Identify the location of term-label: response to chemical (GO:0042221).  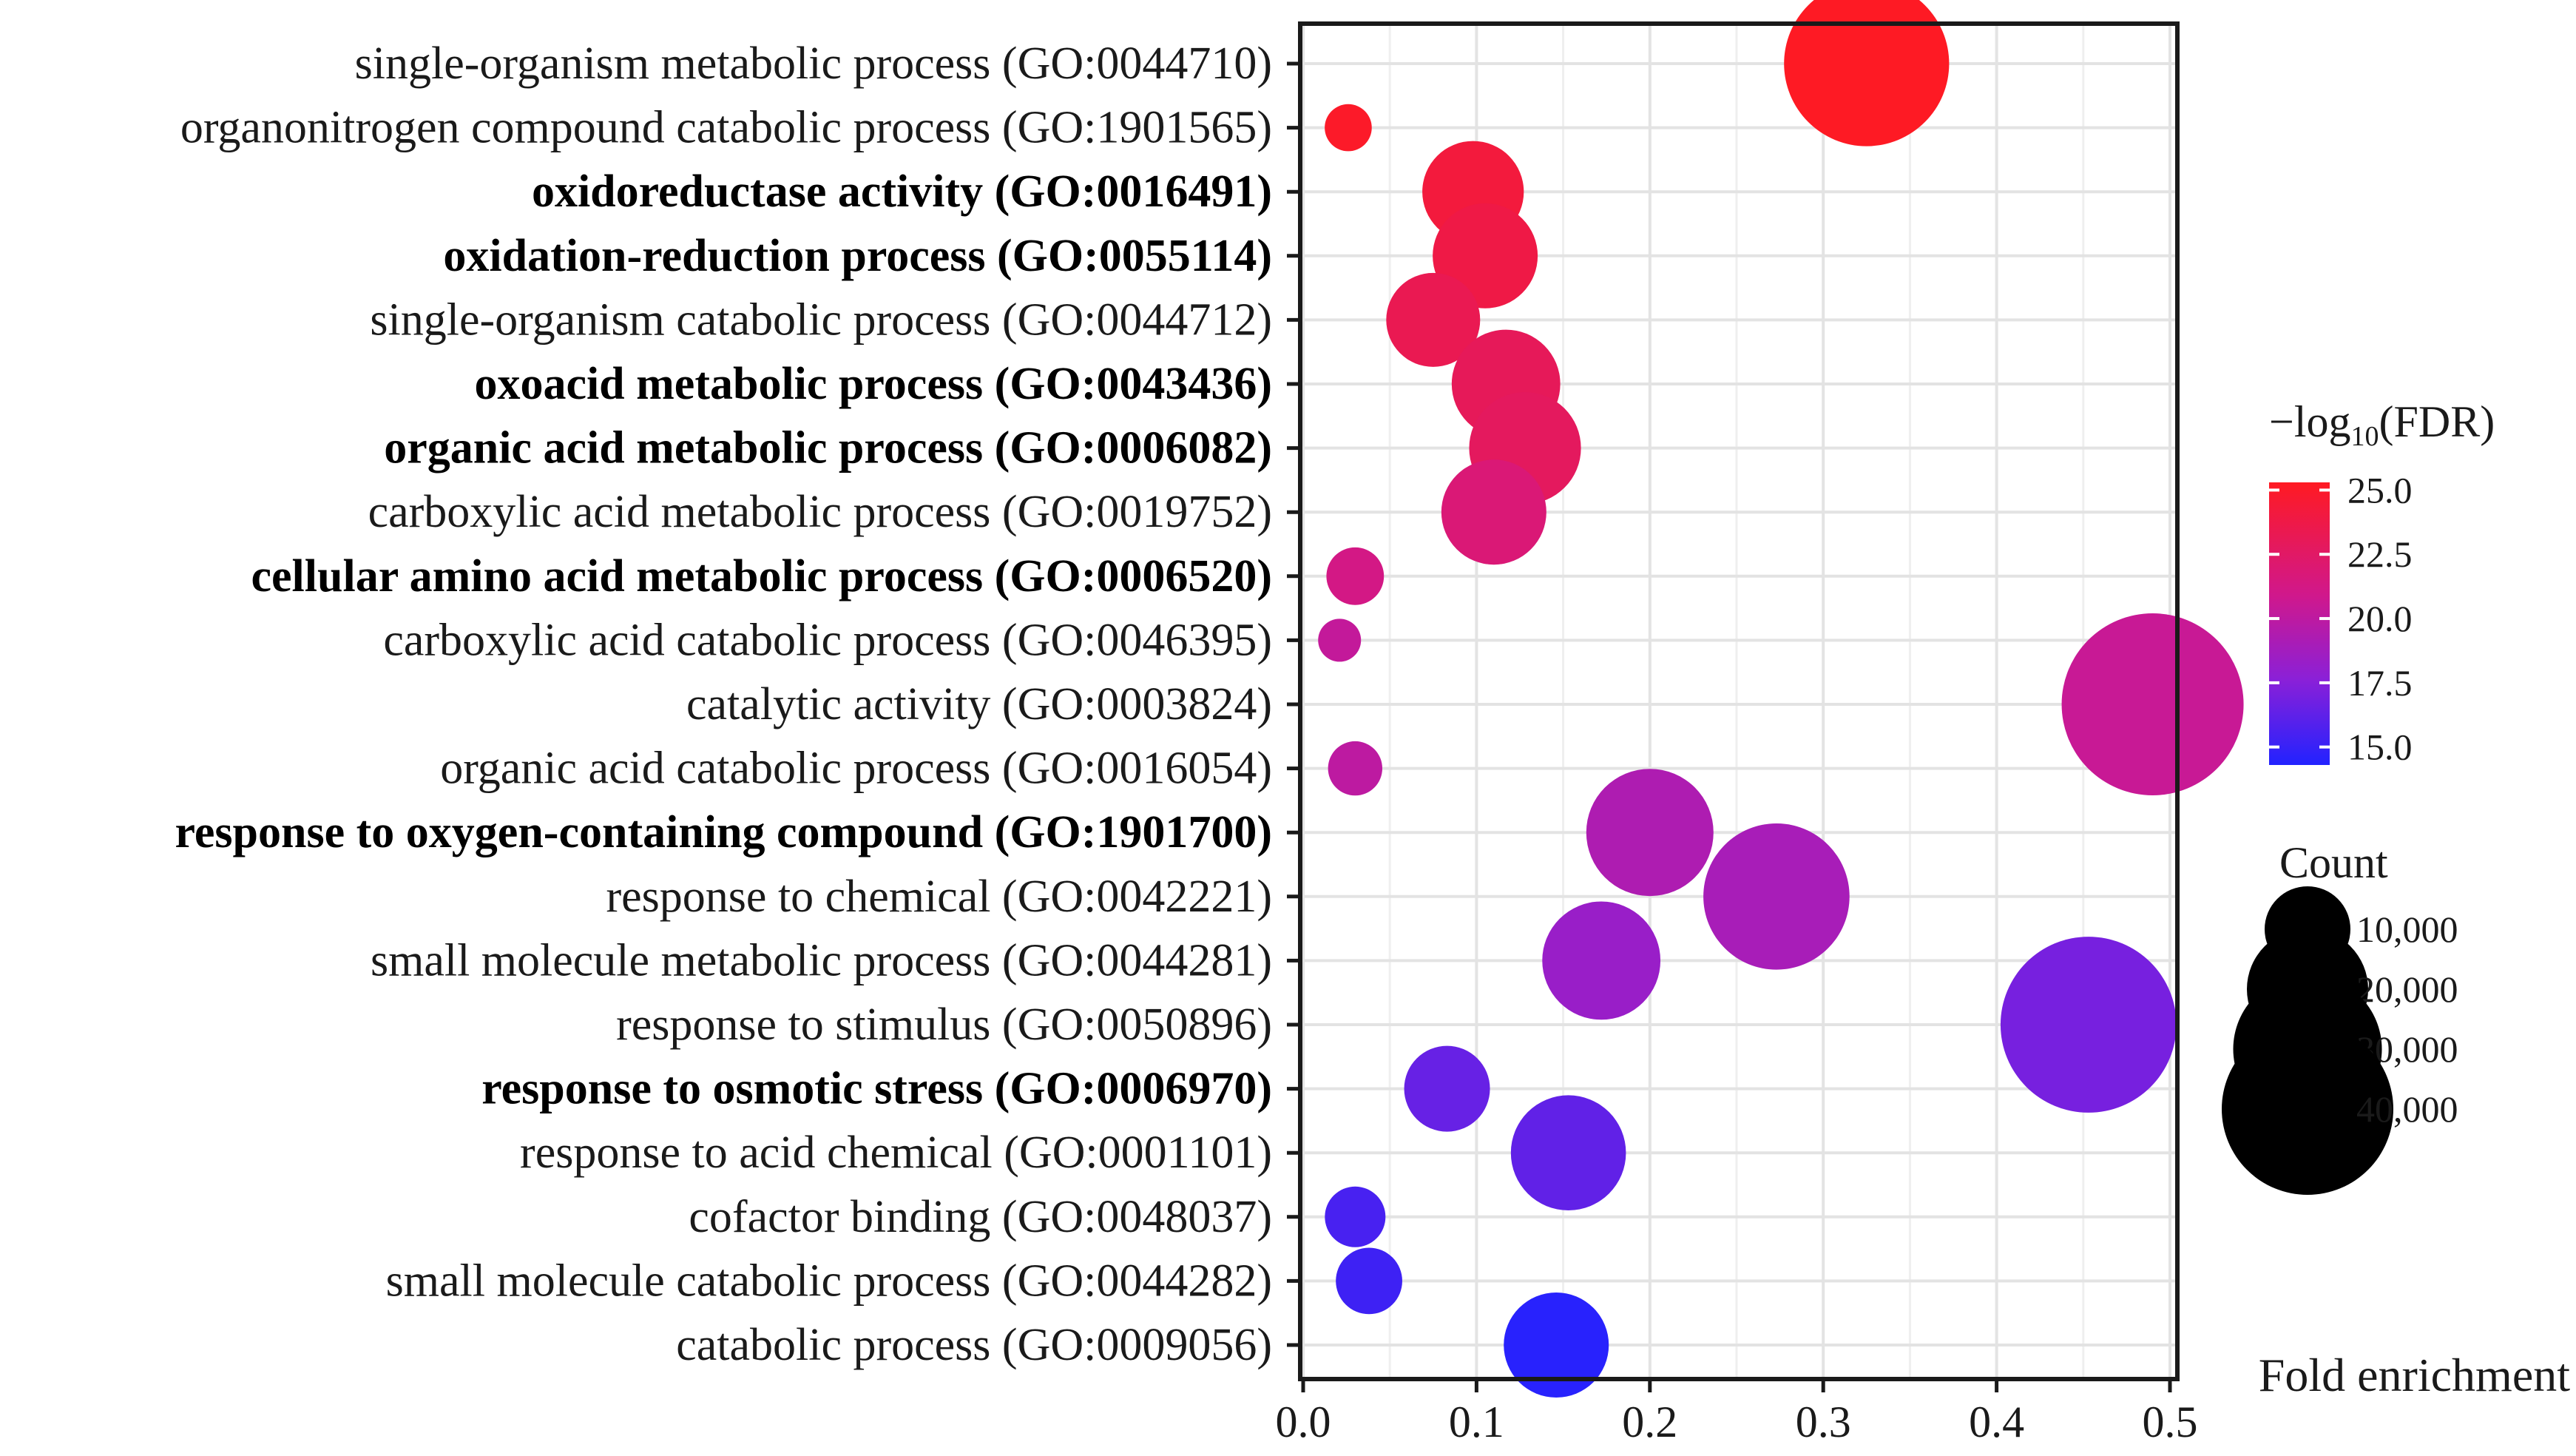
(939, 897).